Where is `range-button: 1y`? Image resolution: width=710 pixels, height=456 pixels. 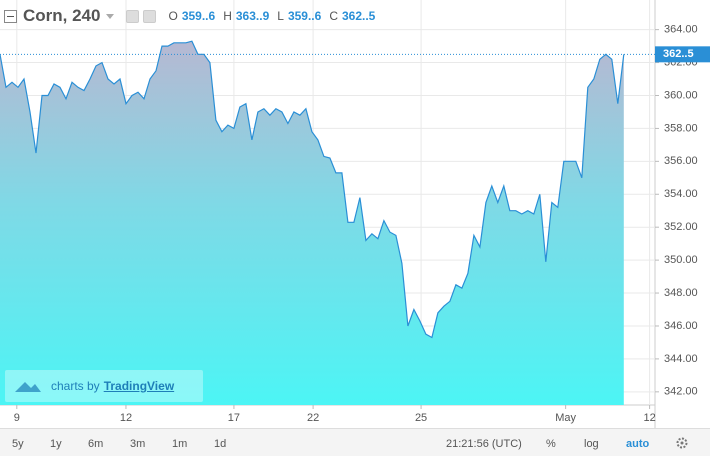
range-button: 1y is located at coordinates (56, 444).